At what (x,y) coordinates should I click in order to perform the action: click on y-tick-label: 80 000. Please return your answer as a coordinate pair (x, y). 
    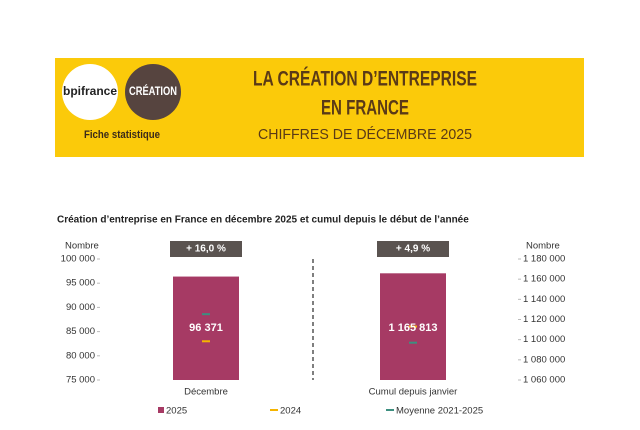
    Looking at the image, I should click on (80, 355).